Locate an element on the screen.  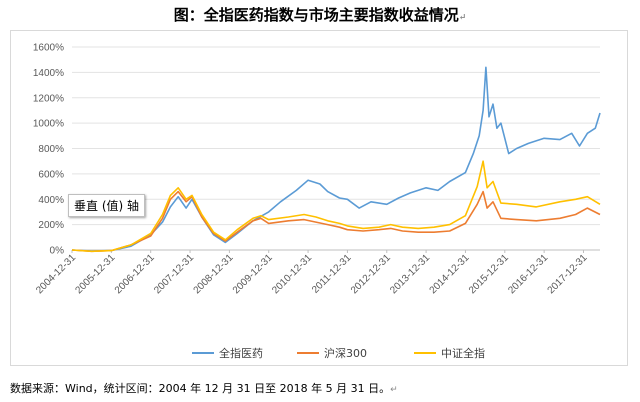
x-tick-label: 2006-12-31 is located at coordinates (135, 274).